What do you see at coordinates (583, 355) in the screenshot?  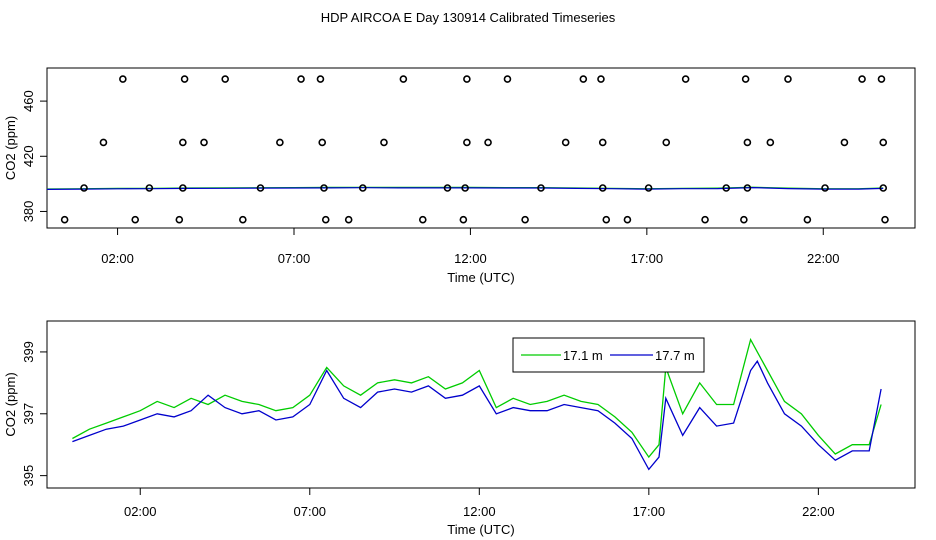 I see `legend-label: 17.1 m` at bounding box center [583, 355].